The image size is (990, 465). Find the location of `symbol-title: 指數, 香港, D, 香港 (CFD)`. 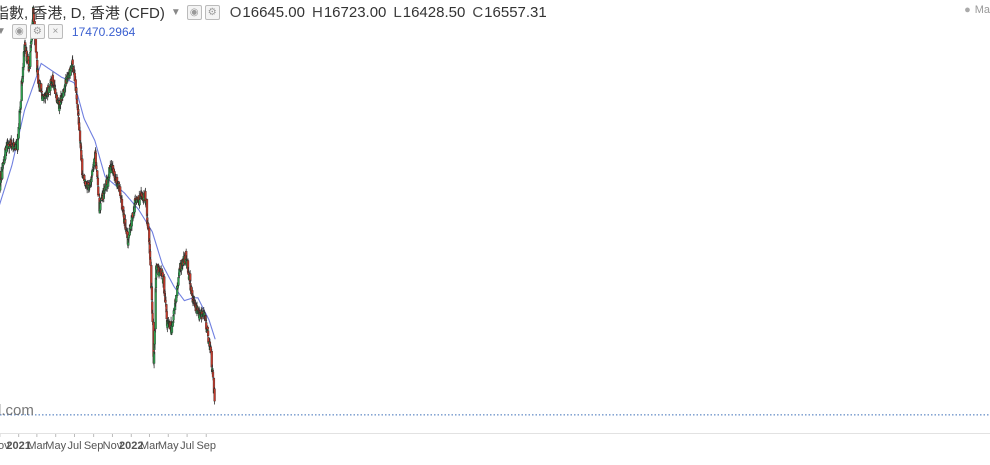

symbol-title: 指數, 香港, D, 香港 (CFD) is located at coordinates (82, 12).